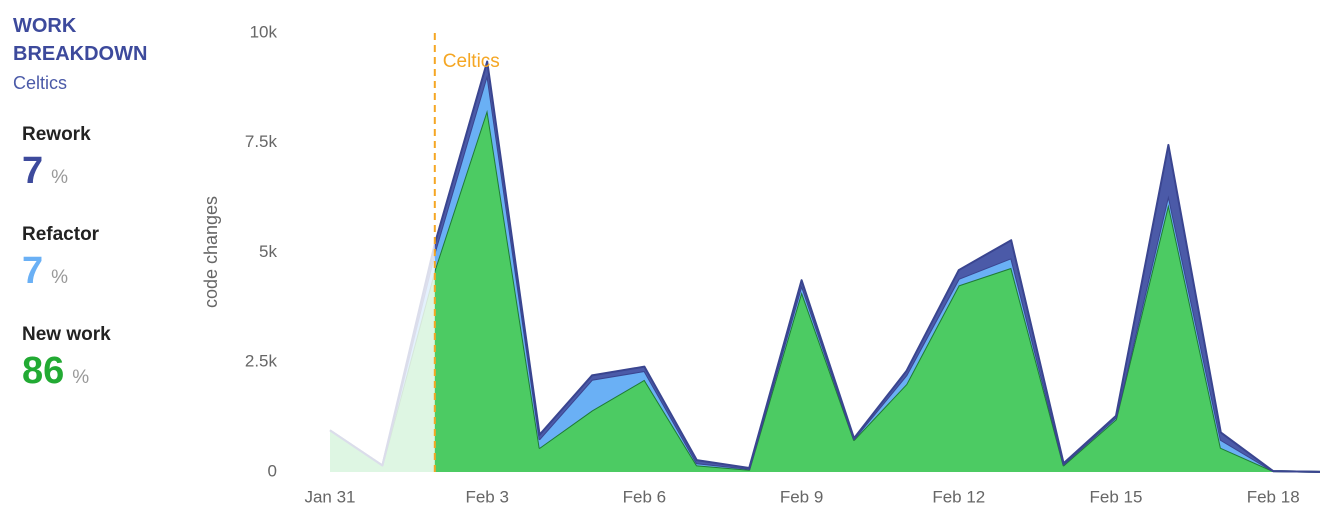 The height and width of the screenshot is (520, 1320). What do you see at coordinates (1273, 496) in the screenshot?
I see `x-tick-label: Feb 18` at bounding box center [1273, 496].